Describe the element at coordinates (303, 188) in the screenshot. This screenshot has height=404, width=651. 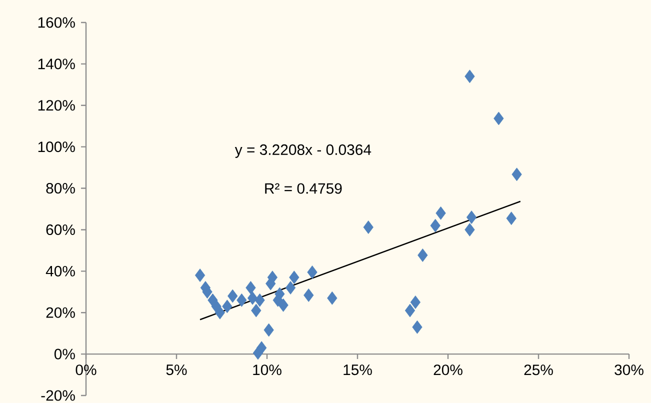
I see `annotation: R² = 0.4759` at that location.